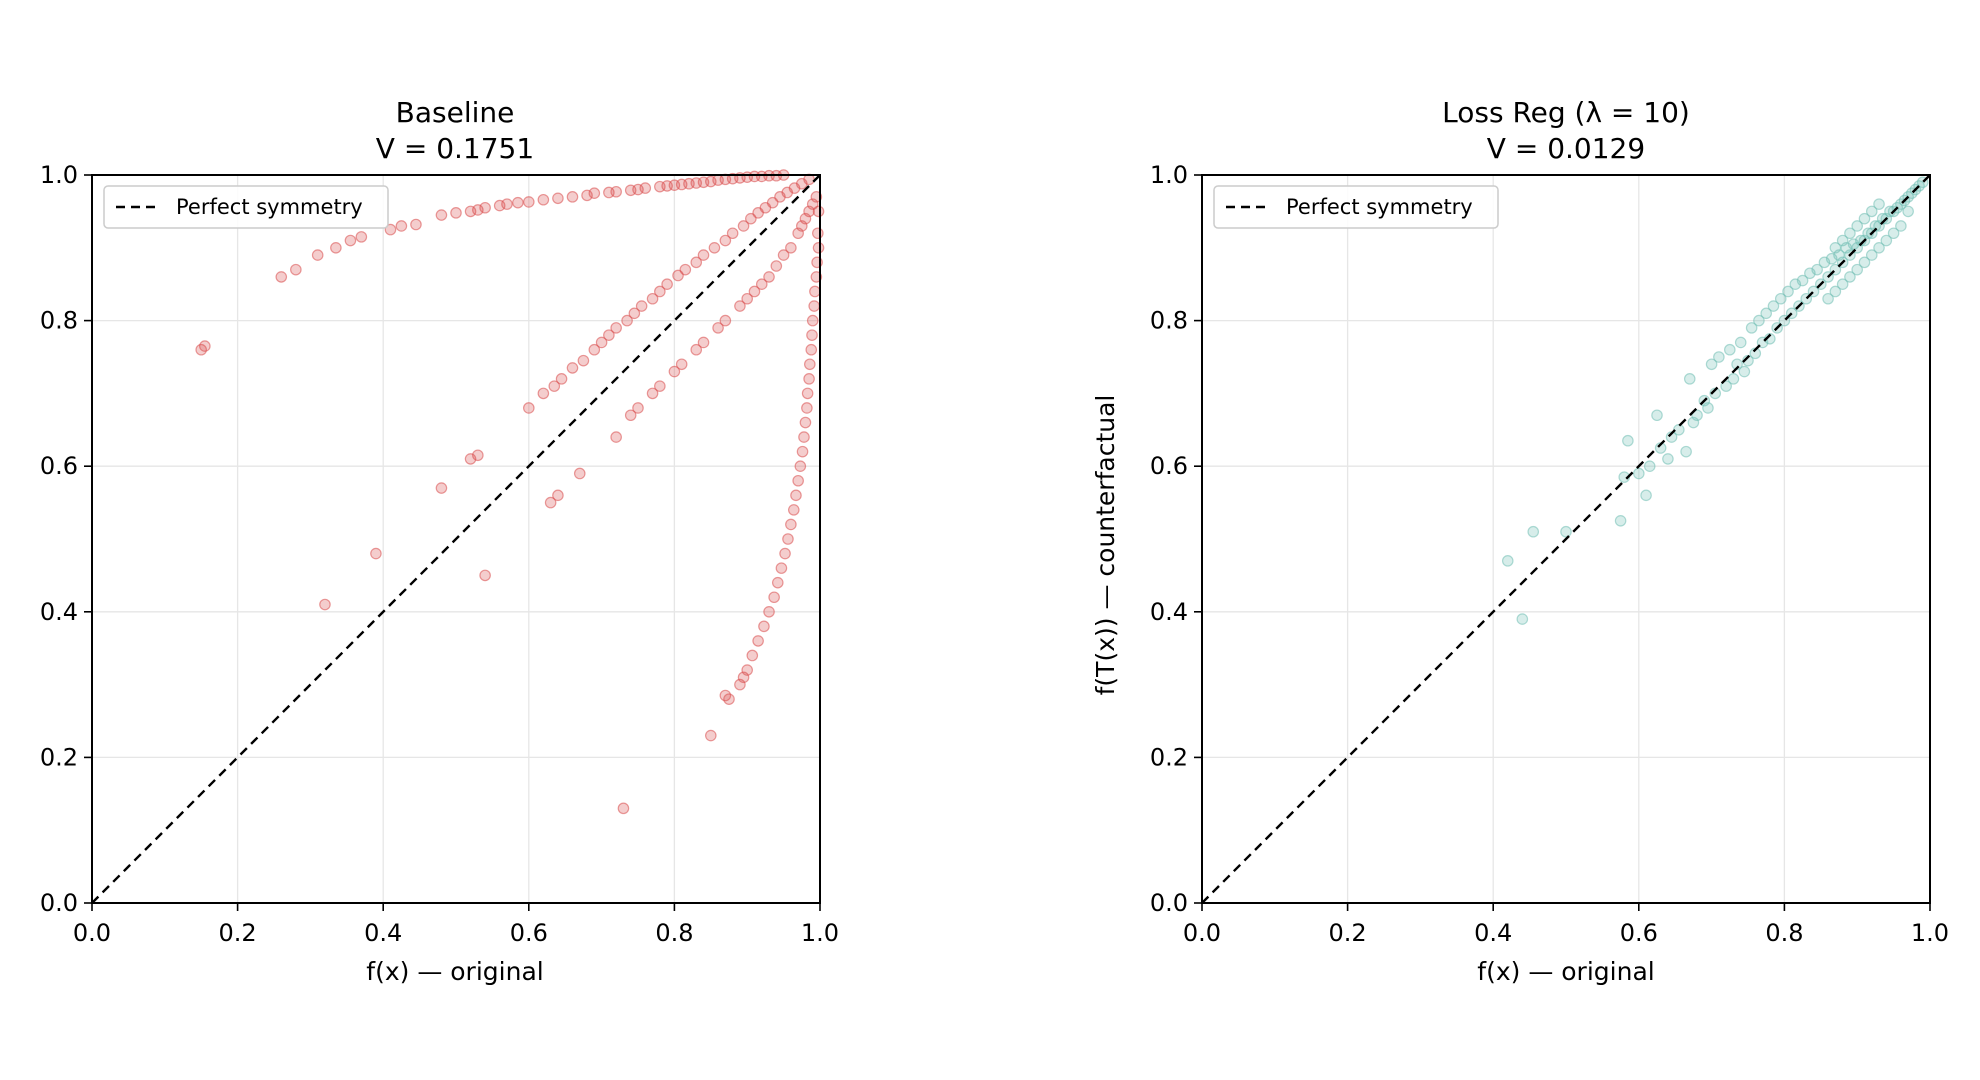 The image size is (1980, 1080). Describe the element at coordinates (1639, 933) in the screenshot. I see `x-tick-label: 0.6` at that location.